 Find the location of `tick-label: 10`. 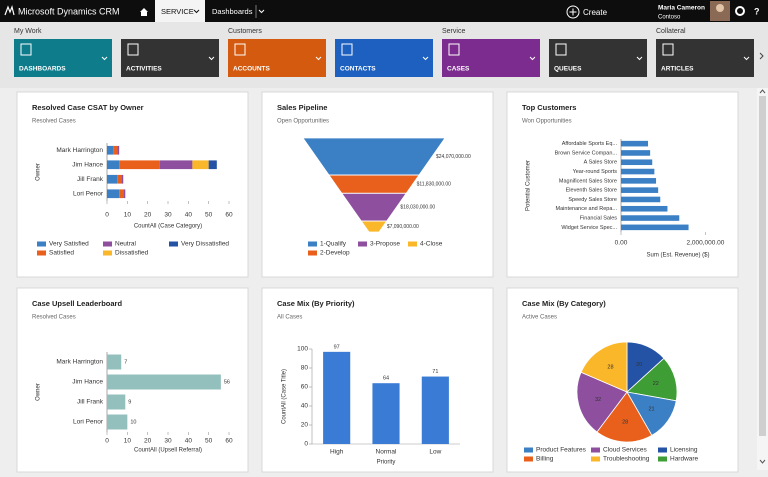

tick-label: 10 is located at coordinates (128, 441).